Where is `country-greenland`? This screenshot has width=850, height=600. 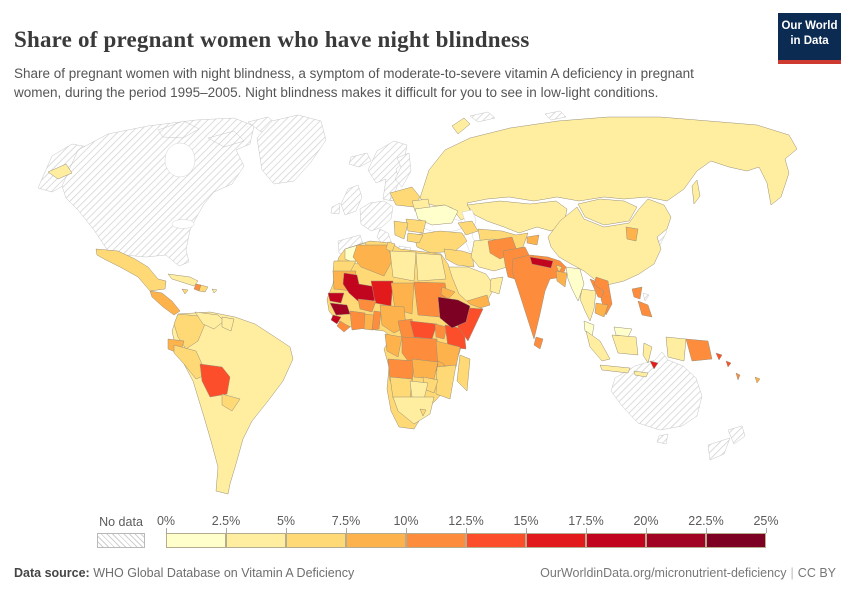
country-greenland is located at coordinates (291, 149).